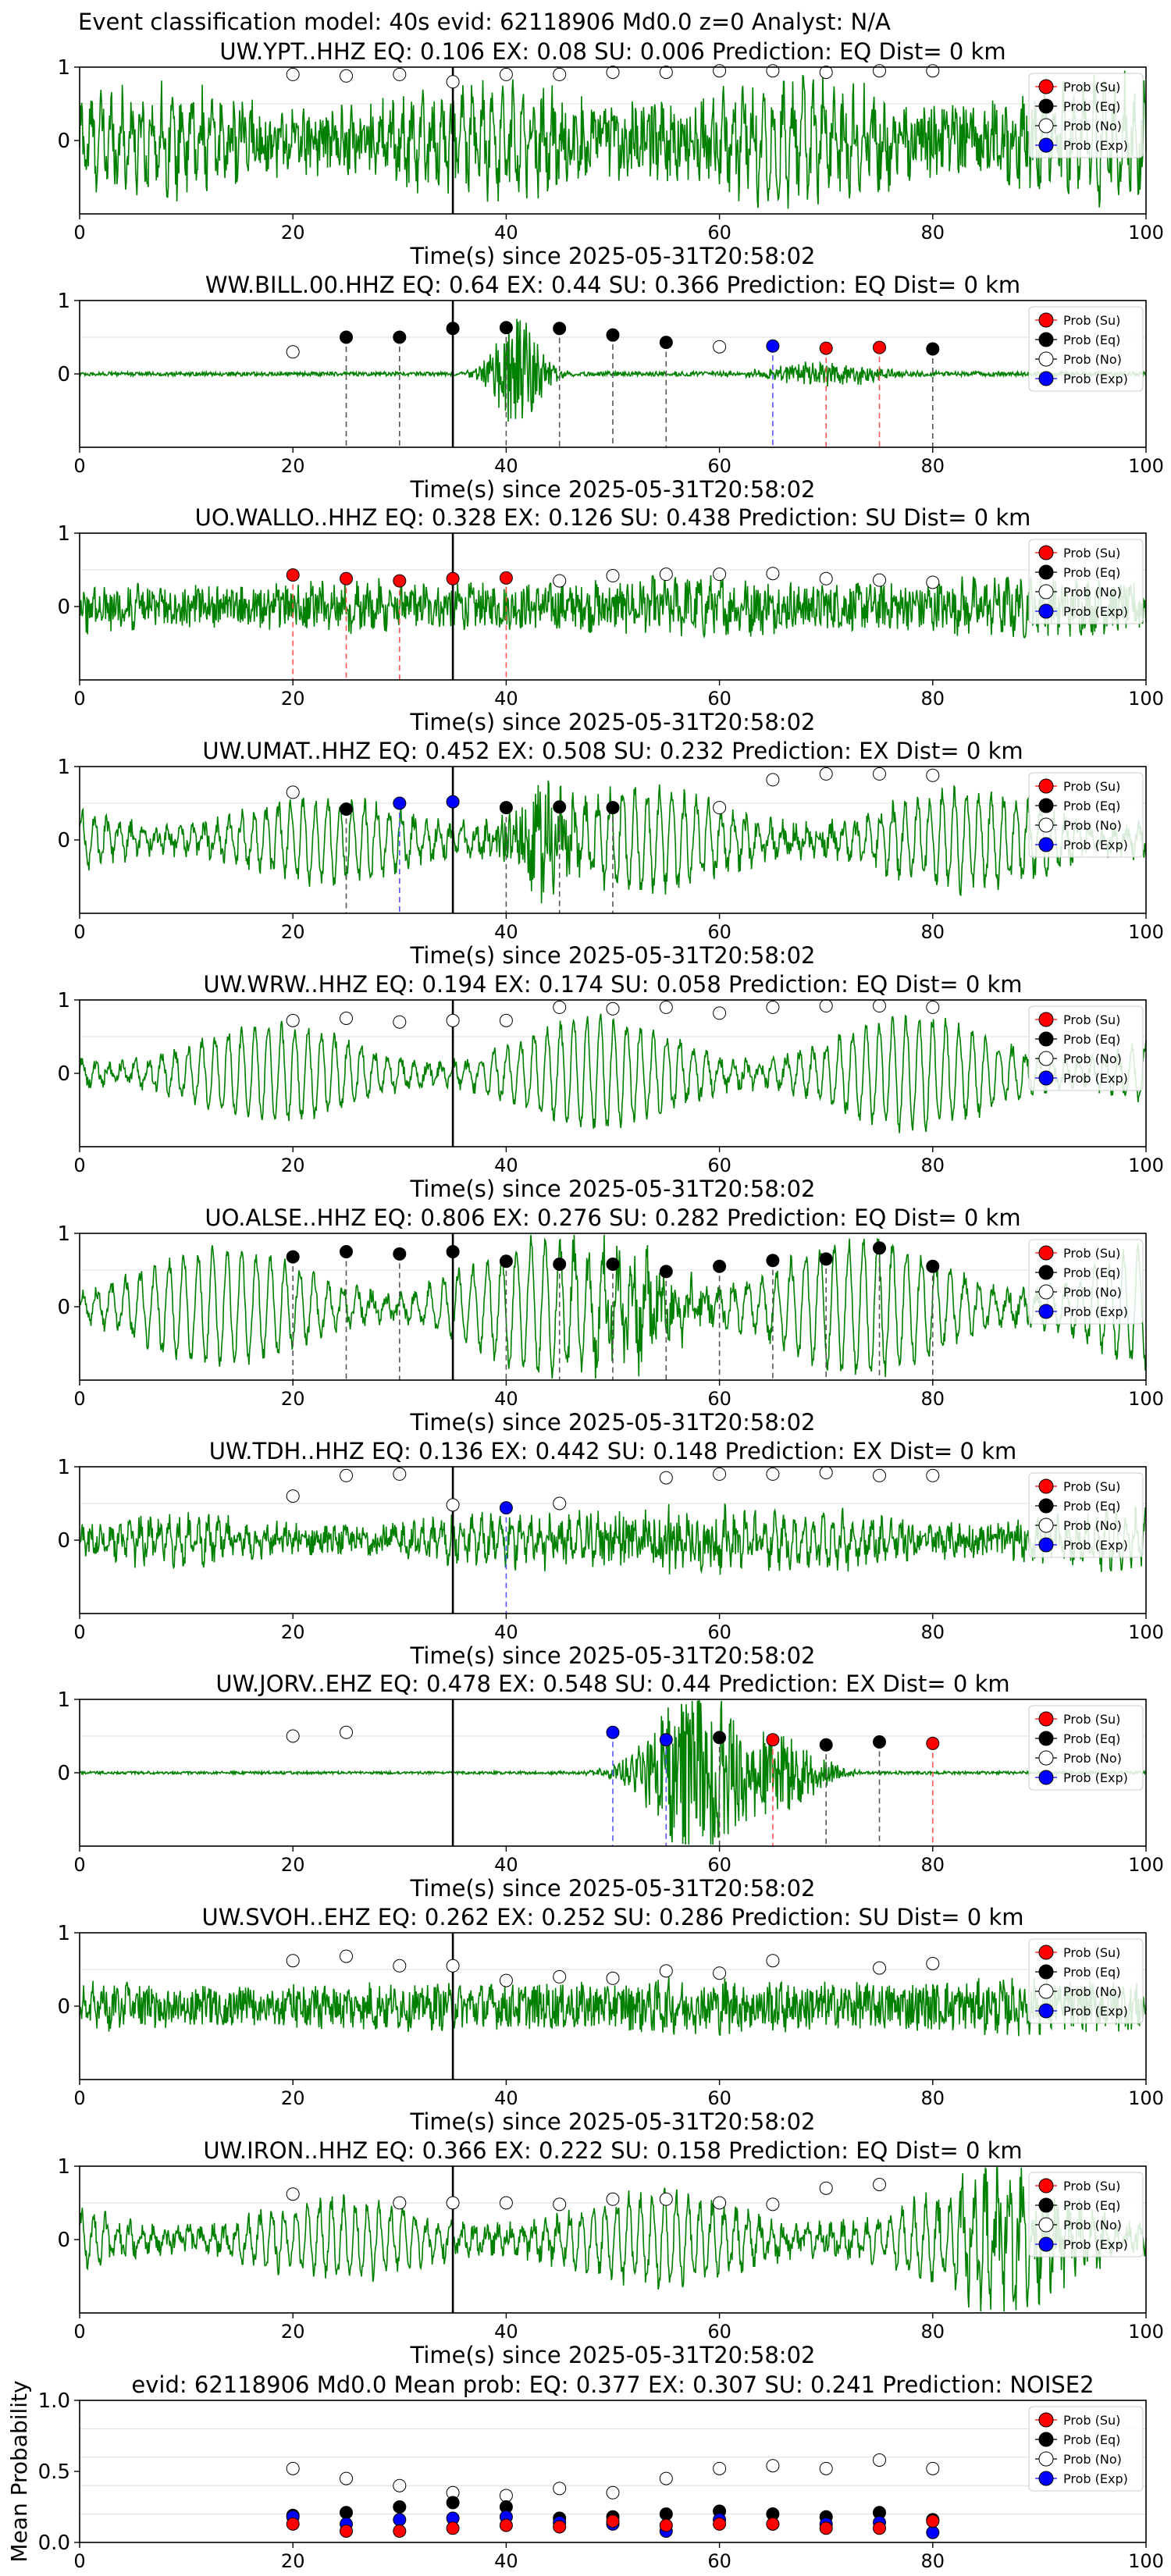  I want to click on title-part: EX: 0.174, so click(545, 984).